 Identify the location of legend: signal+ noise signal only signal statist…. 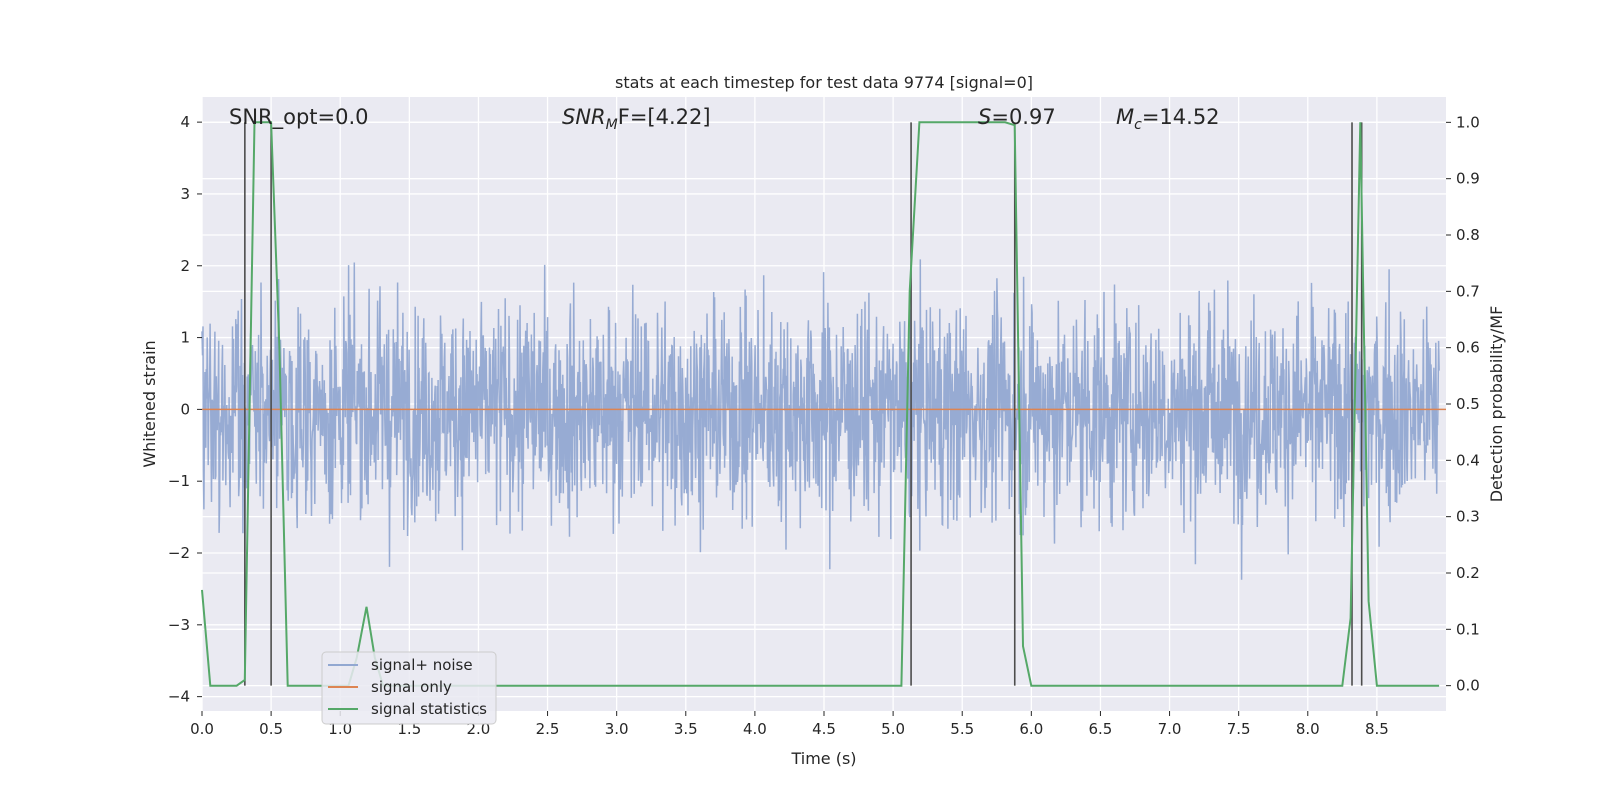
(409, 688).